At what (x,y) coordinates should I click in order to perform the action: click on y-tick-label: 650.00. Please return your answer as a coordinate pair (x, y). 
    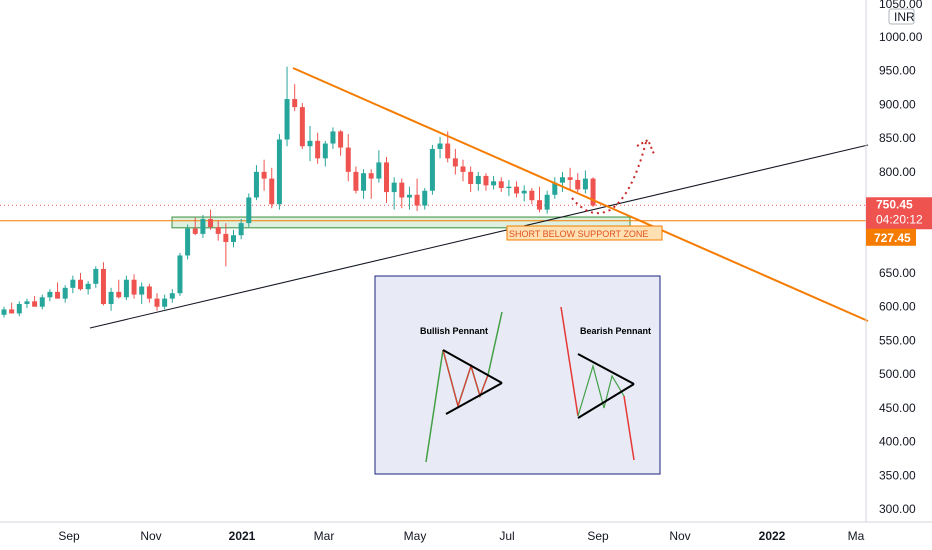
    Looking at the image, I should click on (897, 273).